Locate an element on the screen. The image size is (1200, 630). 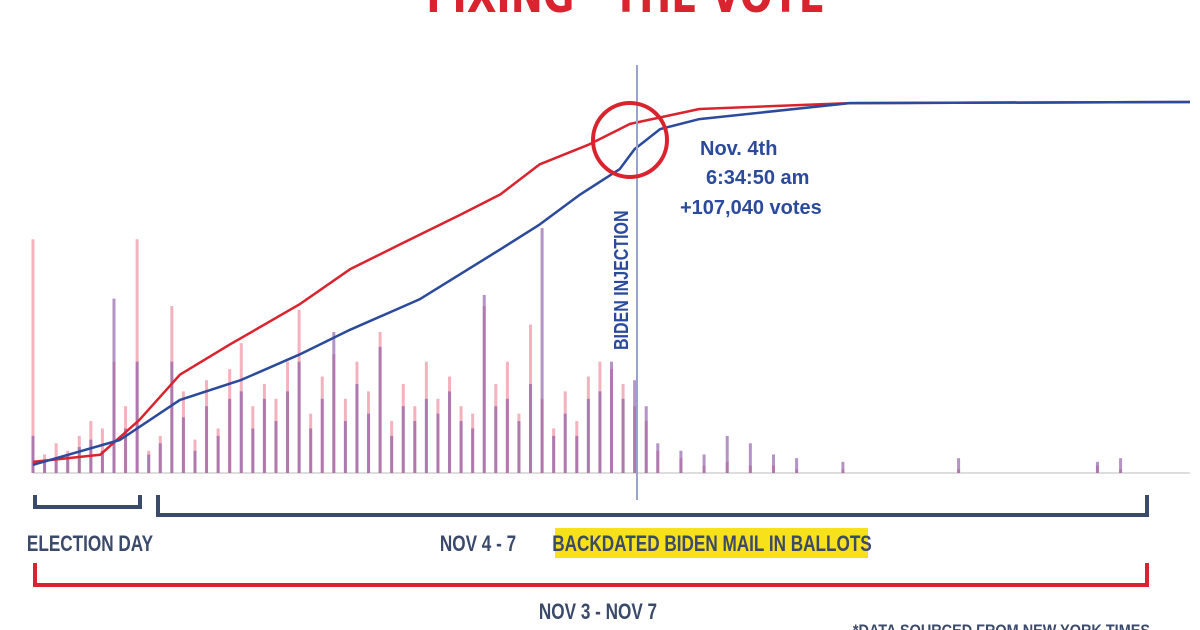
highlight-box is located at coordinates (711, 543).